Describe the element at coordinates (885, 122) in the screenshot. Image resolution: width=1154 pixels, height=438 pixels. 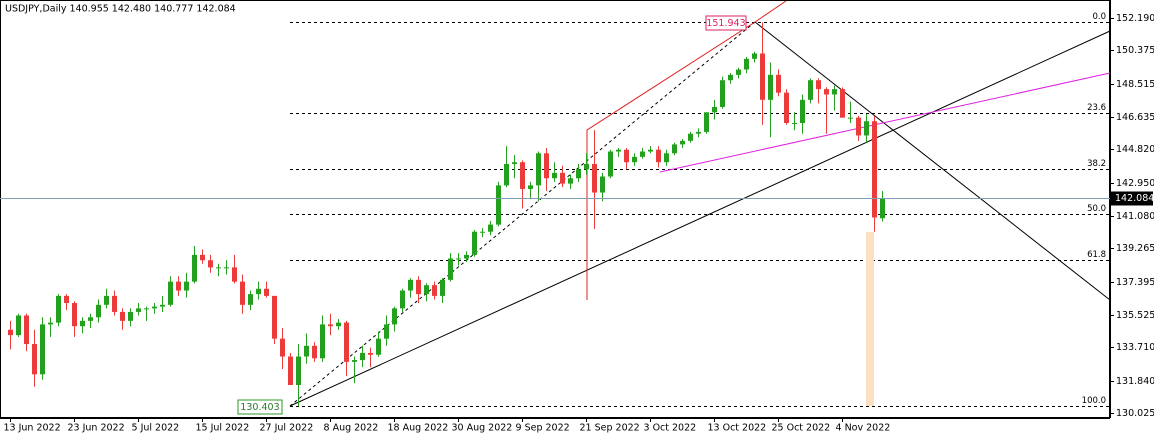
I see `trendline` at that location.